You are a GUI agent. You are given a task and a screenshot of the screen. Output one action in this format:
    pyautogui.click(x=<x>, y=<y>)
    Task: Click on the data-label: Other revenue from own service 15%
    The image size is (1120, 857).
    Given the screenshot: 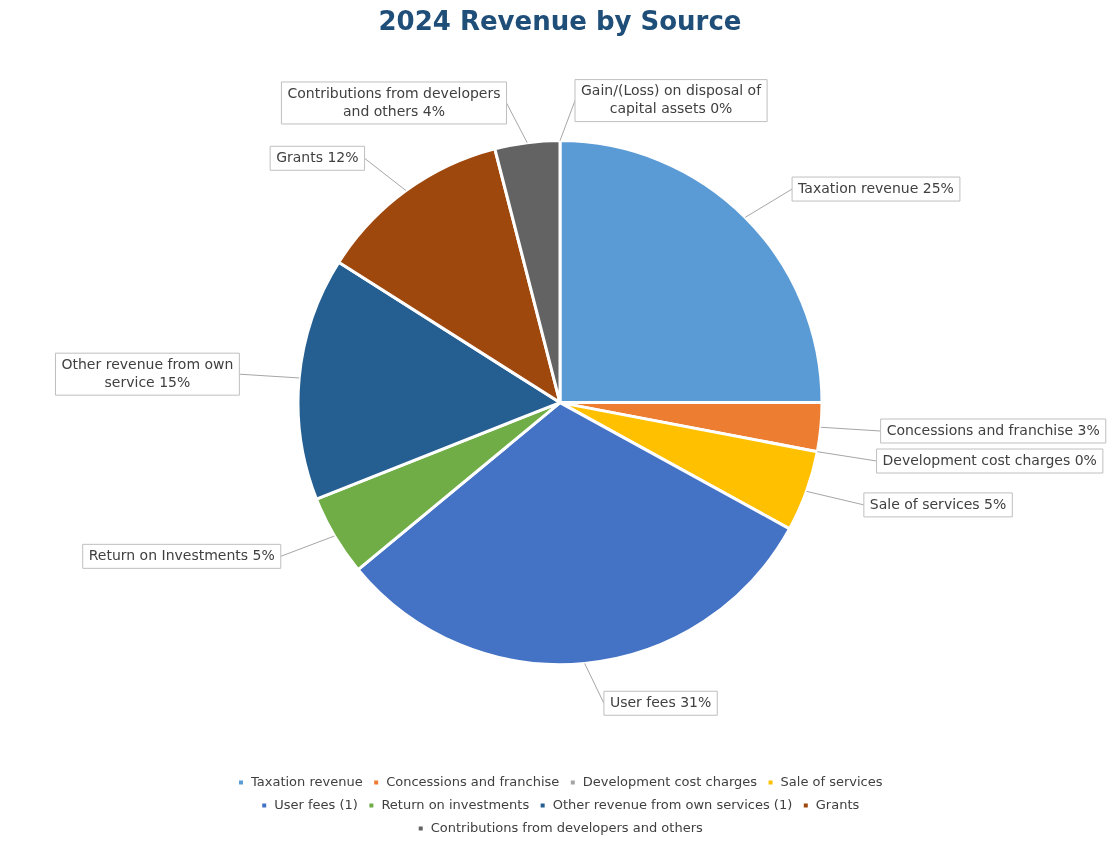 What is the action you would take?
    pyautogui.click(x=147, y=372)
    